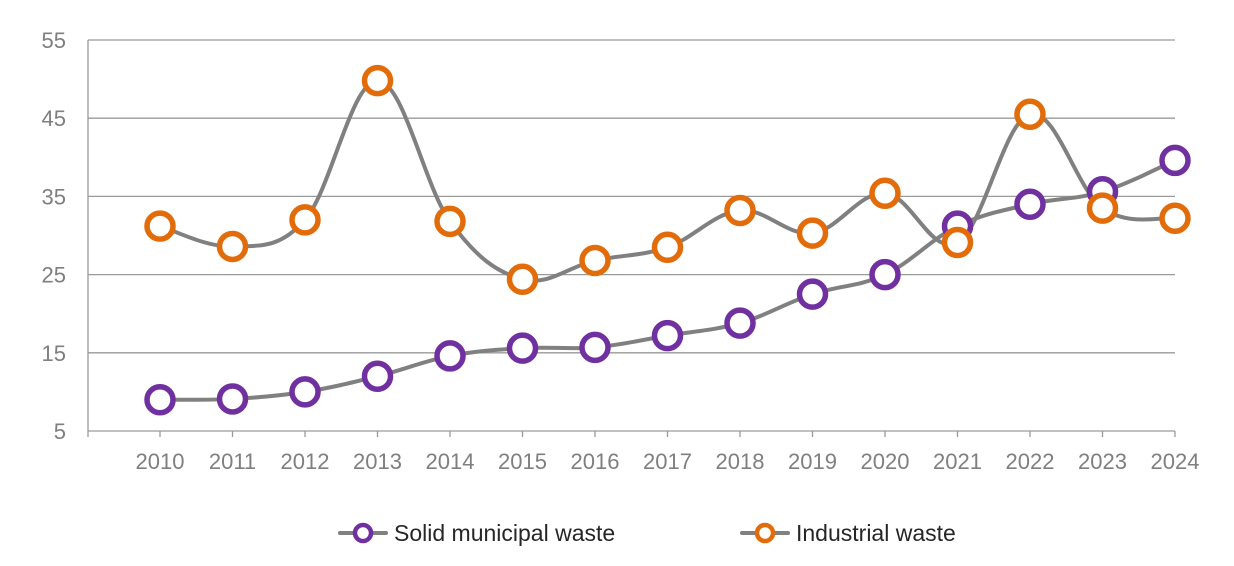 Image resolution: width=1234 pixels, height=566 pixels. What do you see at coordinates (885, 461) in the screenshot?
I see `x-tick-label: 2020` at bounding box center [885, 461].